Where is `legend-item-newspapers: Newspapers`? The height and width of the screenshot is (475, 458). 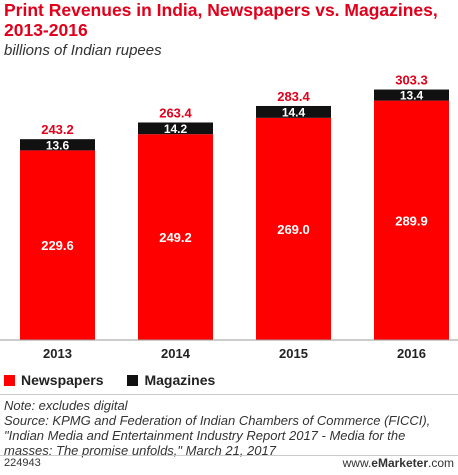 legend-item-newspapers: Newspapers is located at coordinates (53, 380).